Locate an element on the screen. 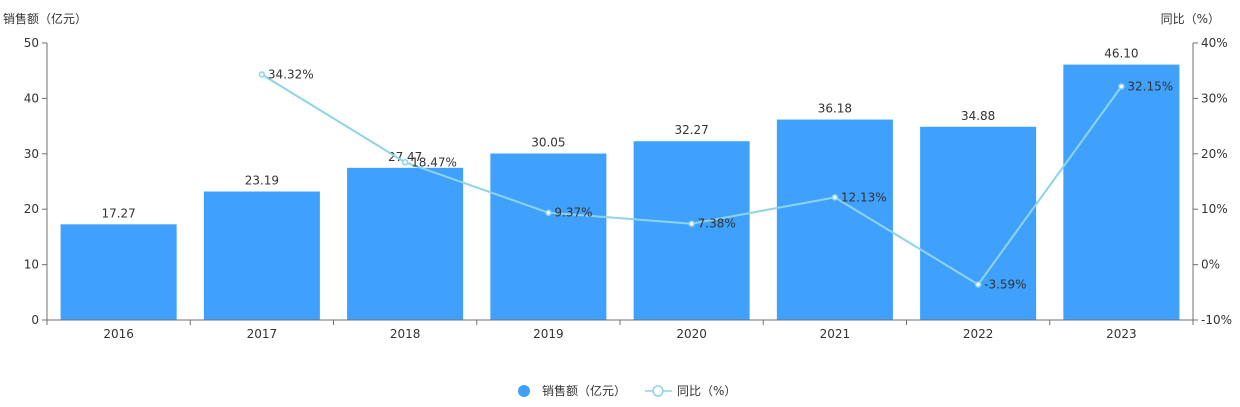 Image resolution: width=1240 pixels, height=407 pixels. legend-item-sales: 销售额（亿元） is located at coordinates (572, 390).